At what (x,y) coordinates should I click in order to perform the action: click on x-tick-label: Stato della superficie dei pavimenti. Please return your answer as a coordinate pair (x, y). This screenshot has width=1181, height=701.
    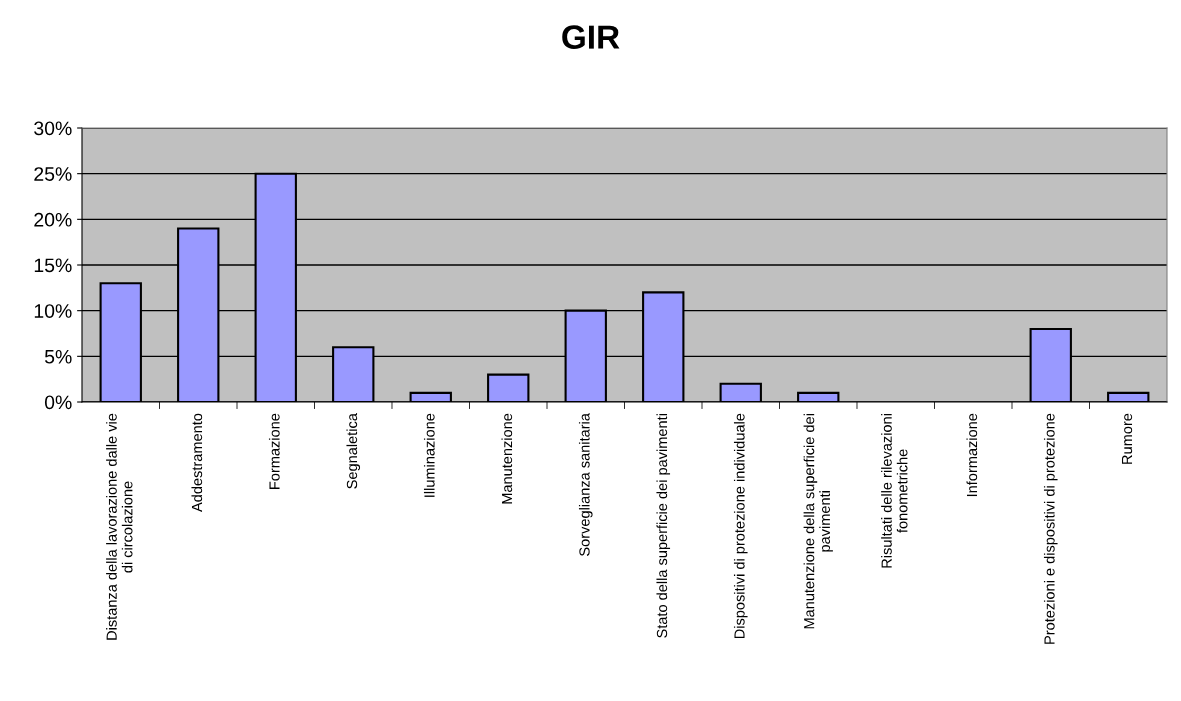
    Looking at the image, I should click on (663, 526).